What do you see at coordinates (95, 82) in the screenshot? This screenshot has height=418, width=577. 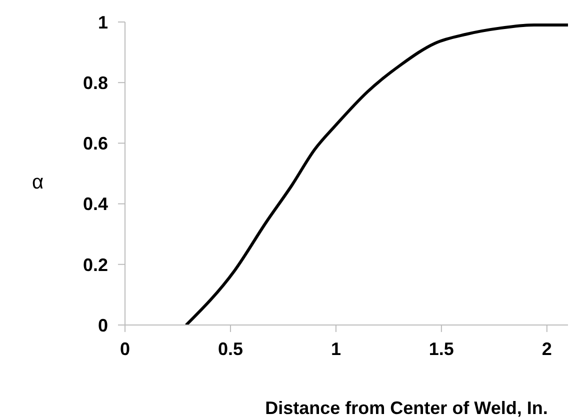 I see `y-tick-label: 0.8` at bounding box center [95, 82].